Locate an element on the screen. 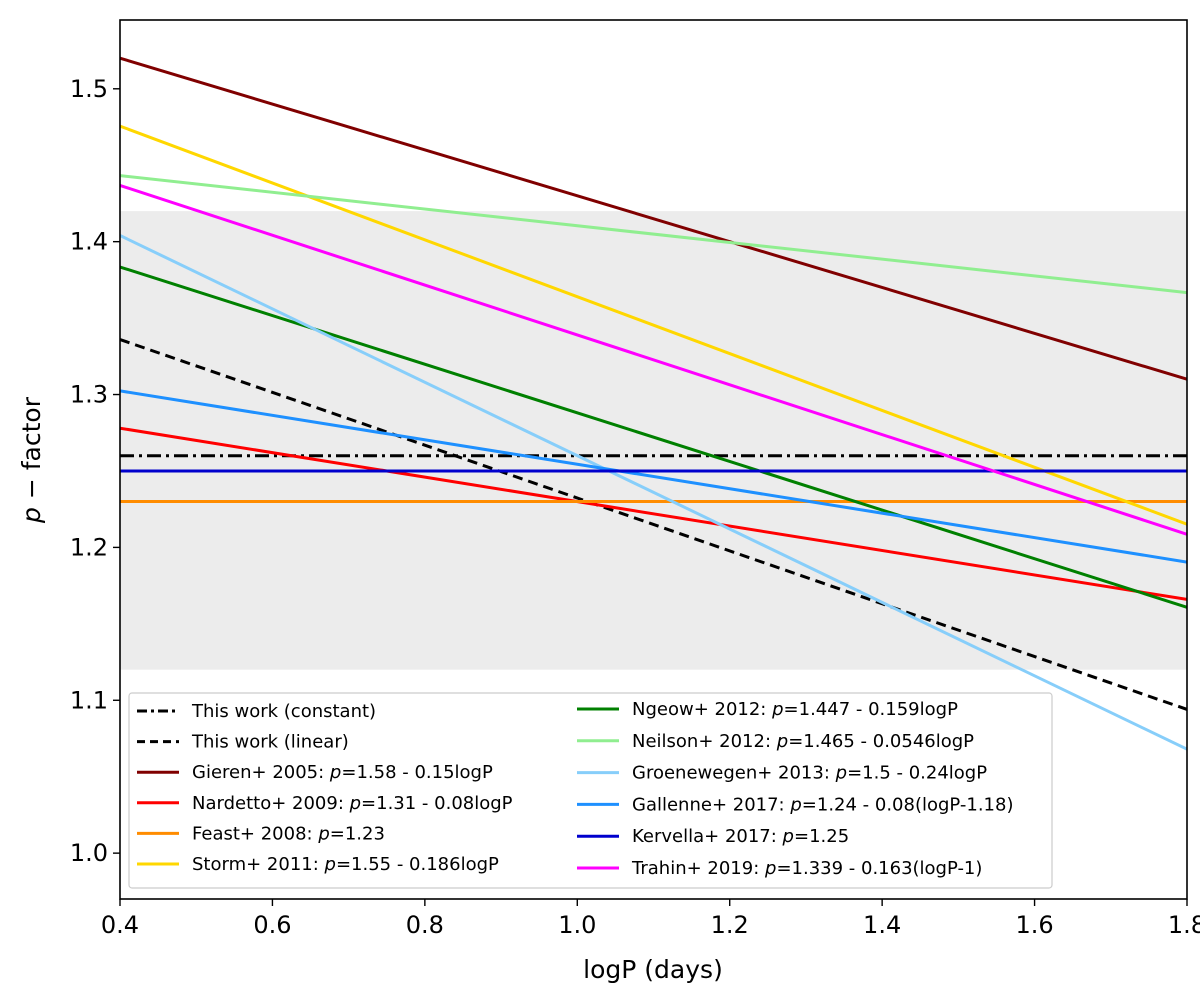  legend-label-7: Neilson+ 2012: p=1.465 - 0.0546logP is located at coordinates (803, 741).